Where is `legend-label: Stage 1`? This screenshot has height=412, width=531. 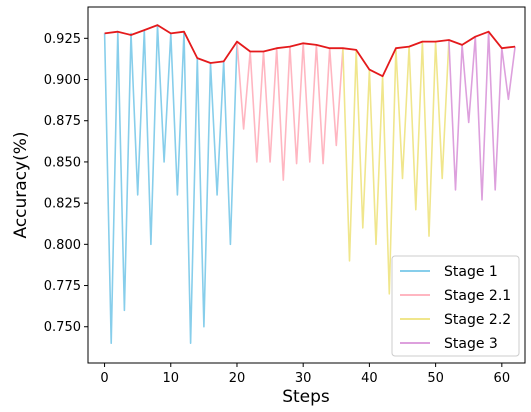 legend-label: Stage 1 is located at coordinates (471, 272).